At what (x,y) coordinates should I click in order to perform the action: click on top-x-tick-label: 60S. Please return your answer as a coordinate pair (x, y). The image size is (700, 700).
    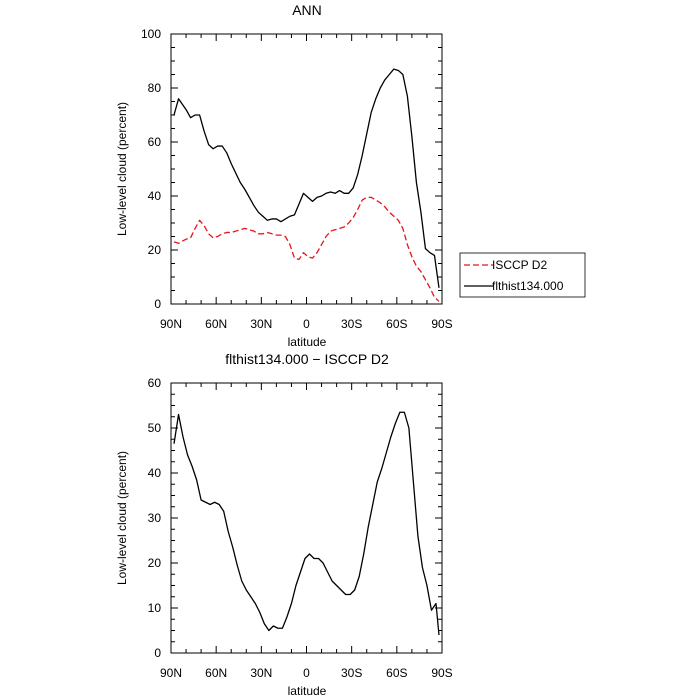
    Looking at the image, I should click on (396, 324).